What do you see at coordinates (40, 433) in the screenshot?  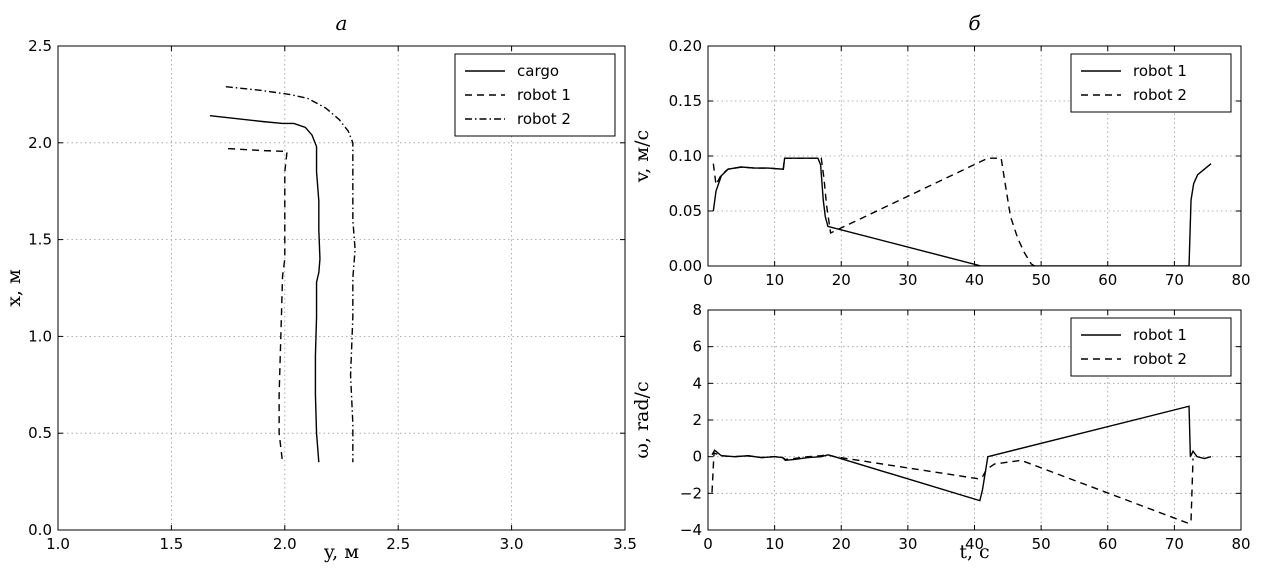 I see `y-tick-label: 0.5` at bounding box center [40, 433].